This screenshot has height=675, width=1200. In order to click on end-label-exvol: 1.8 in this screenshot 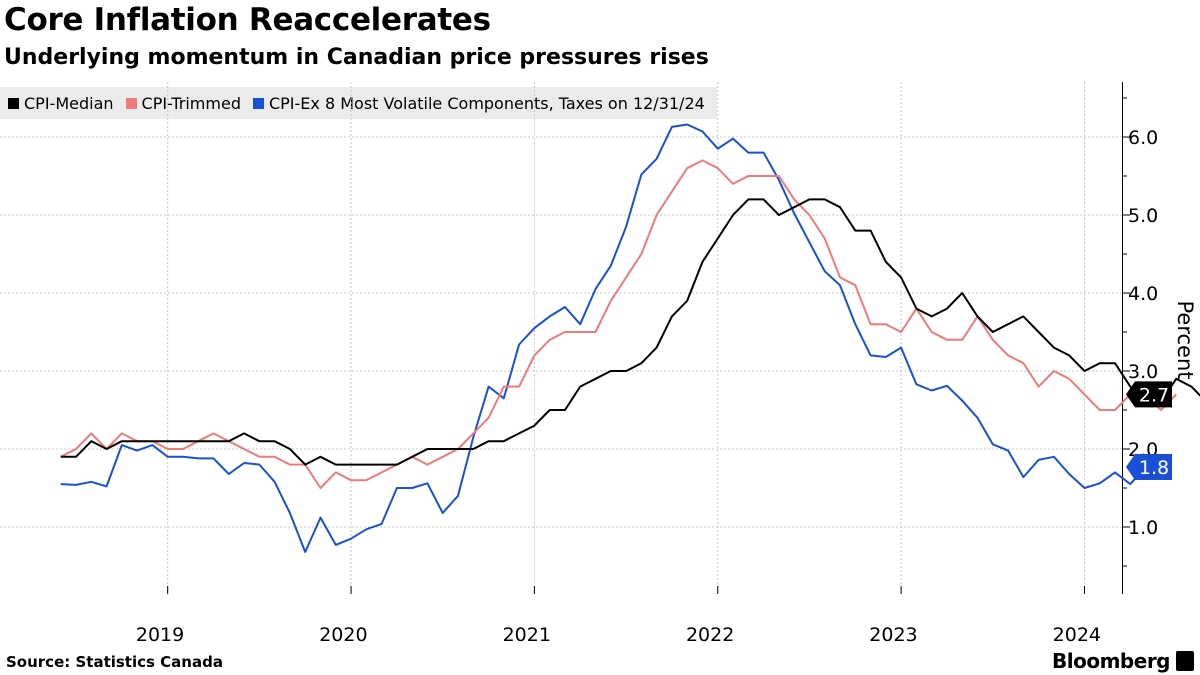, I will do `click(1154, 468)`.